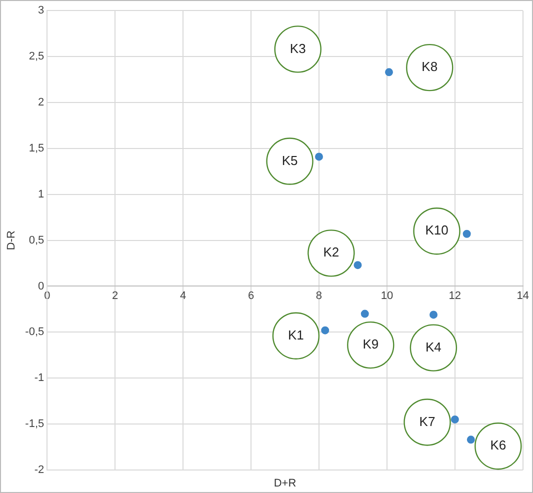  Describe the element at coordinates (115, 296) in the screenshot. I see `x-tick-label: 2` at that location.